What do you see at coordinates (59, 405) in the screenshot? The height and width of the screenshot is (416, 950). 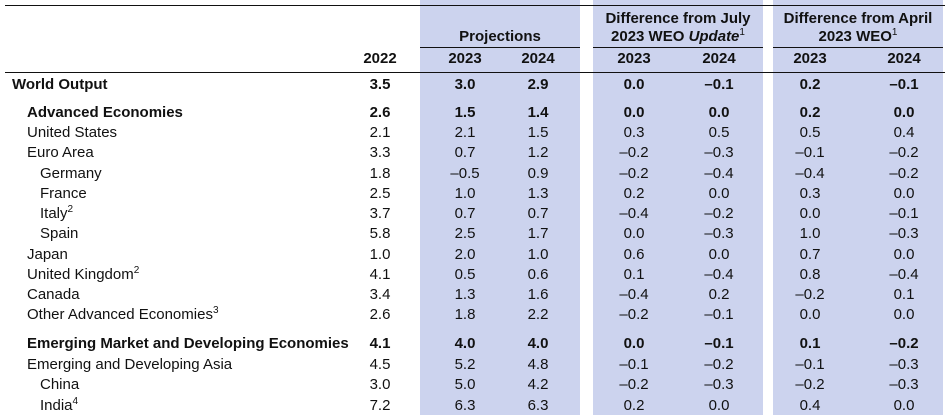 I see `row-label: India4` at bounding box center [59, 405].